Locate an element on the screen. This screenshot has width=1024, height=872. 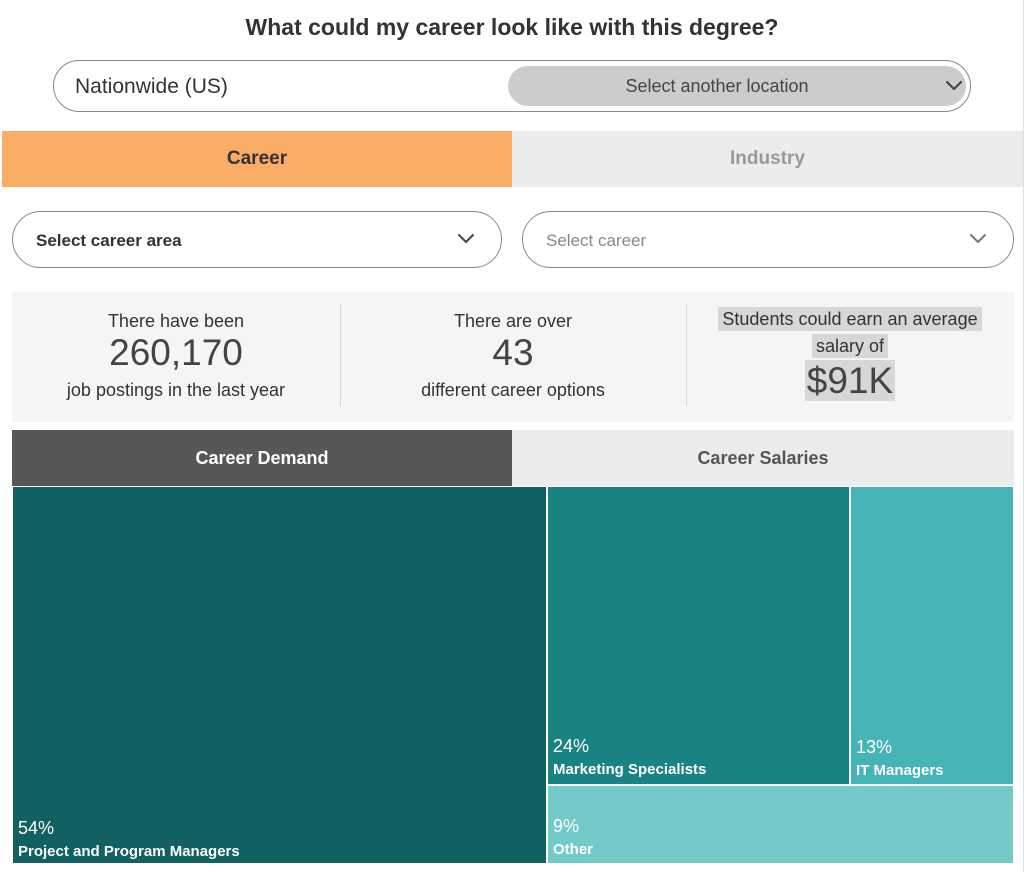
treemap-label: IT Managers is located at coordinates (900, 770).